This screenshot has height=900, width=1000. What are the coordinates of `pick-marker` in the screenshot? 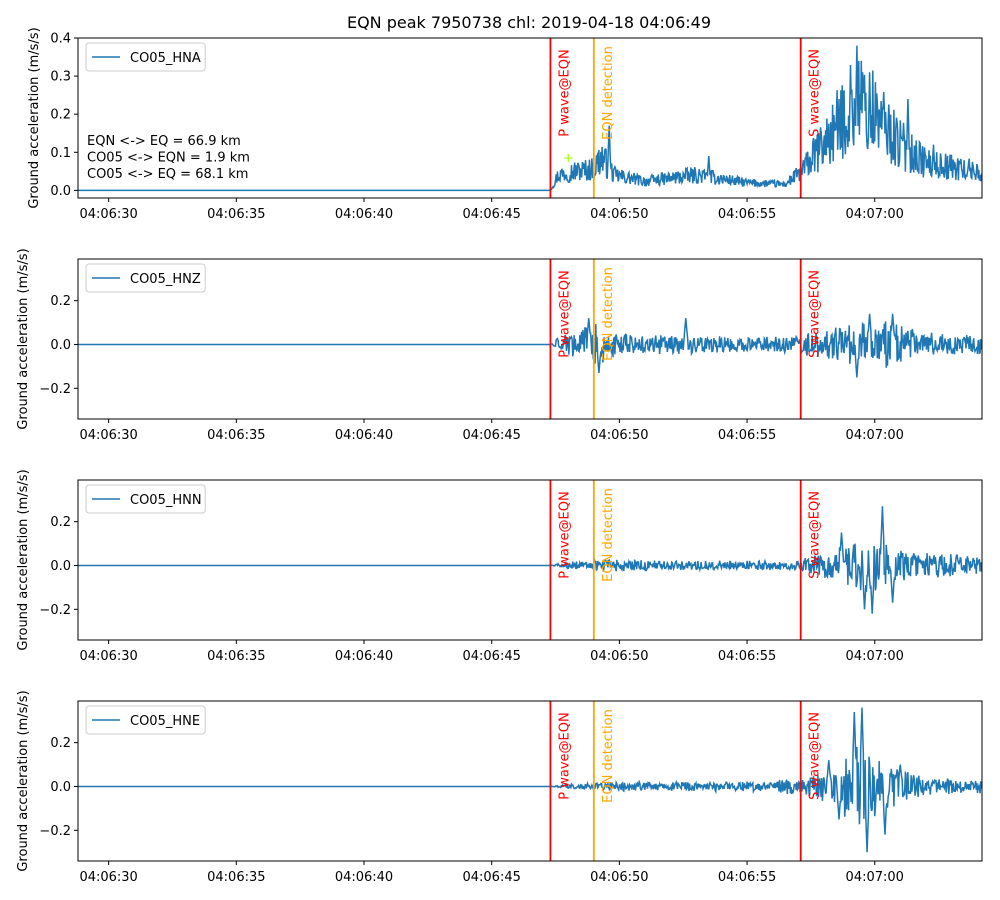 It's located at (568, 158).